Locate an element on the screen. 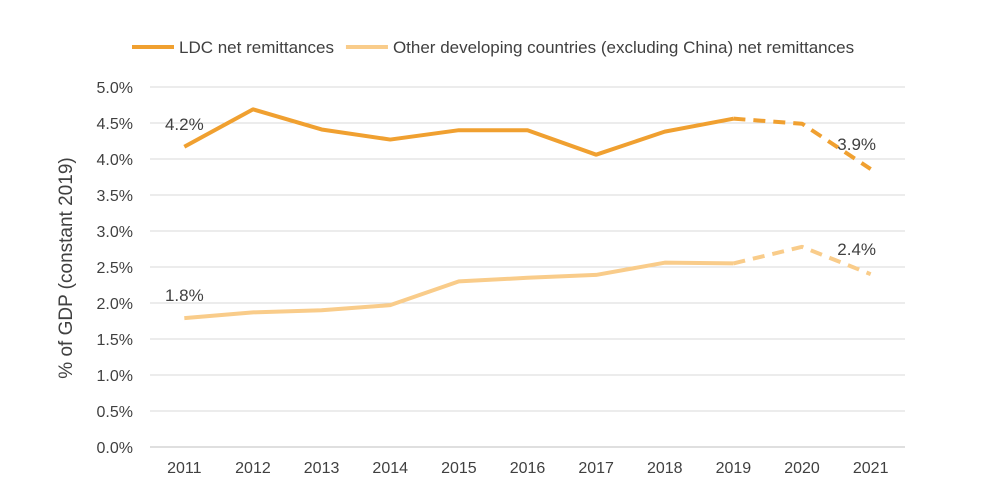  x-tick-label: 2015 is located at coordinates (459, 468).